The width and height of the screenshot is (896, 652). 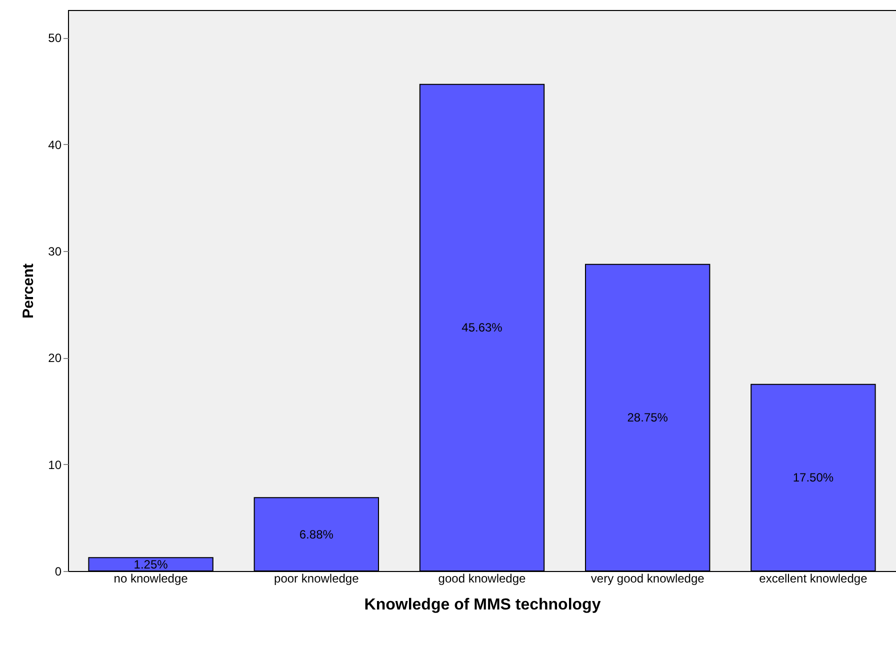 What do you see at coordinates (55, 145) in the screenshot?
I see `y-tick-label: 40` at bounding box center [55, 145].